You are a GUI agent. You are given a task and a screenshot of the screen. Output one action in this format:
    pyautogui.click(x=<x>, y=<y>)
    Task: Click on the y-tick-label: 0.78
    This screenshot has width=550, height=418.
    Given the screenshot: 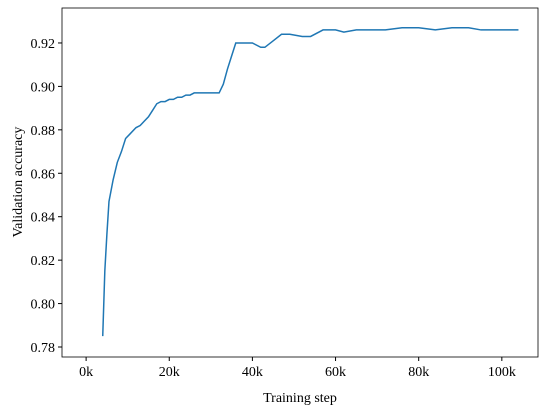 What is the action you would take?
    pyautogui.click(x=43, y=348)
    